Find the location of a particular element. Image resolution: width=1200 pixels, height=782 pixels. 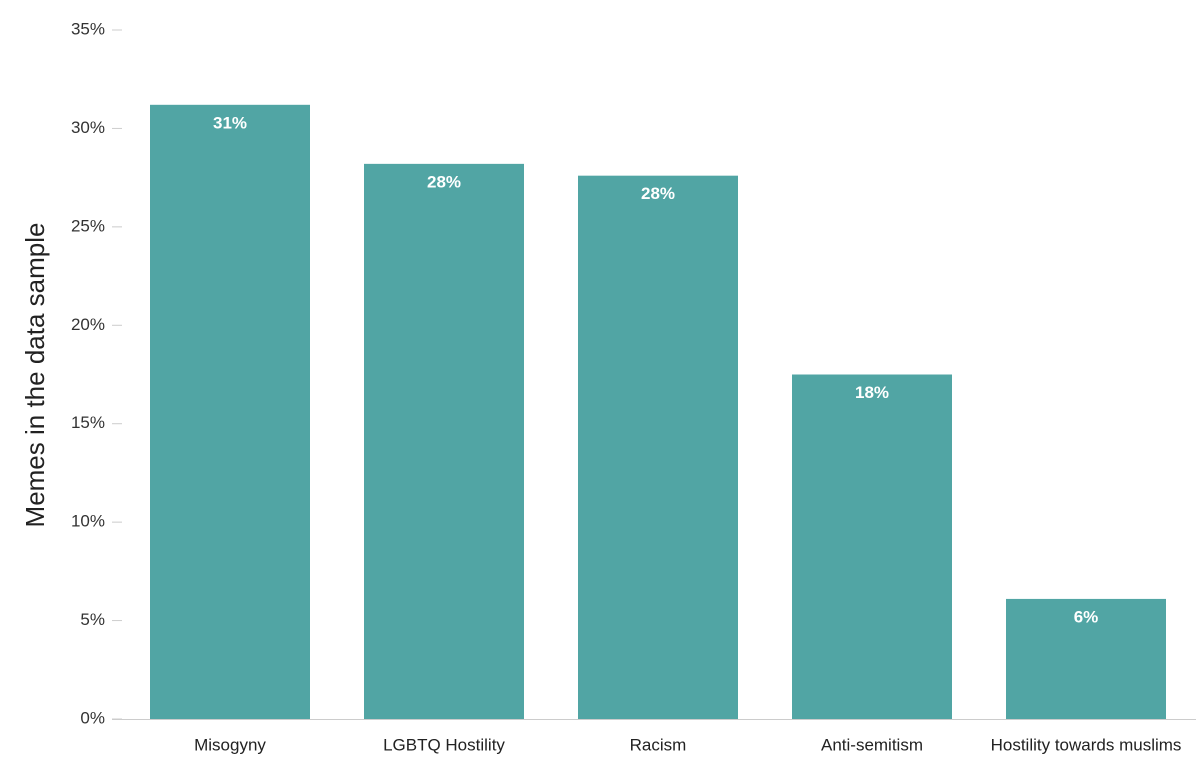

y-tick-label: 10% is located at coordinates (88, 521).